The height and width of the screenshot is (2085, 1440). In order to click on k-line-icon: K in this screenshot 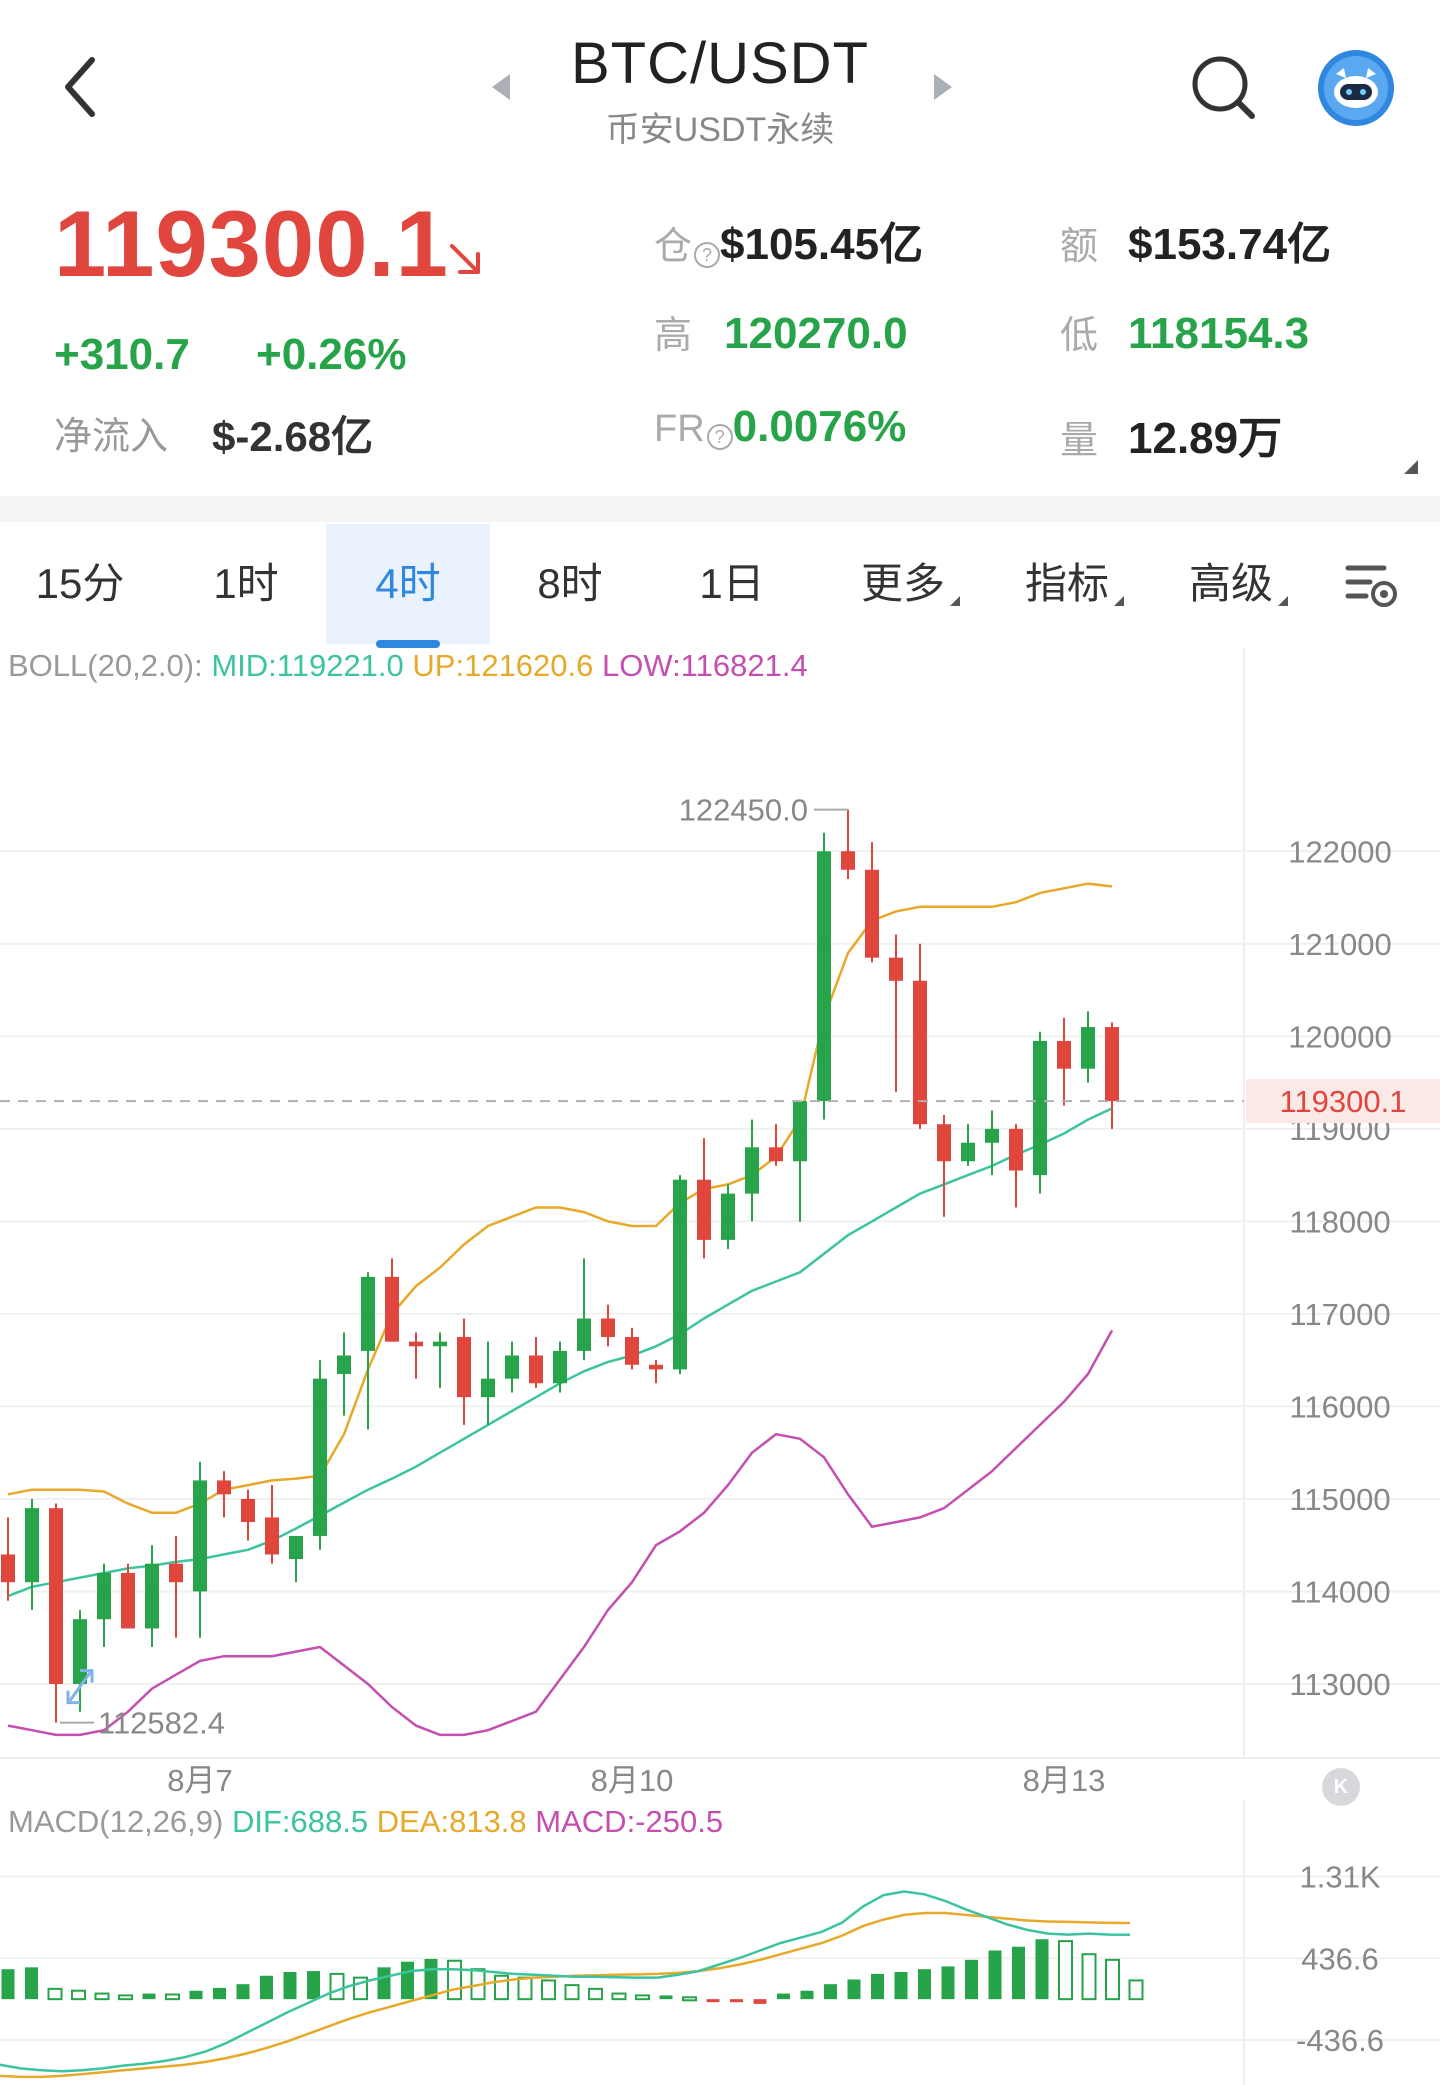, I will do `click(1341, 1787)`.